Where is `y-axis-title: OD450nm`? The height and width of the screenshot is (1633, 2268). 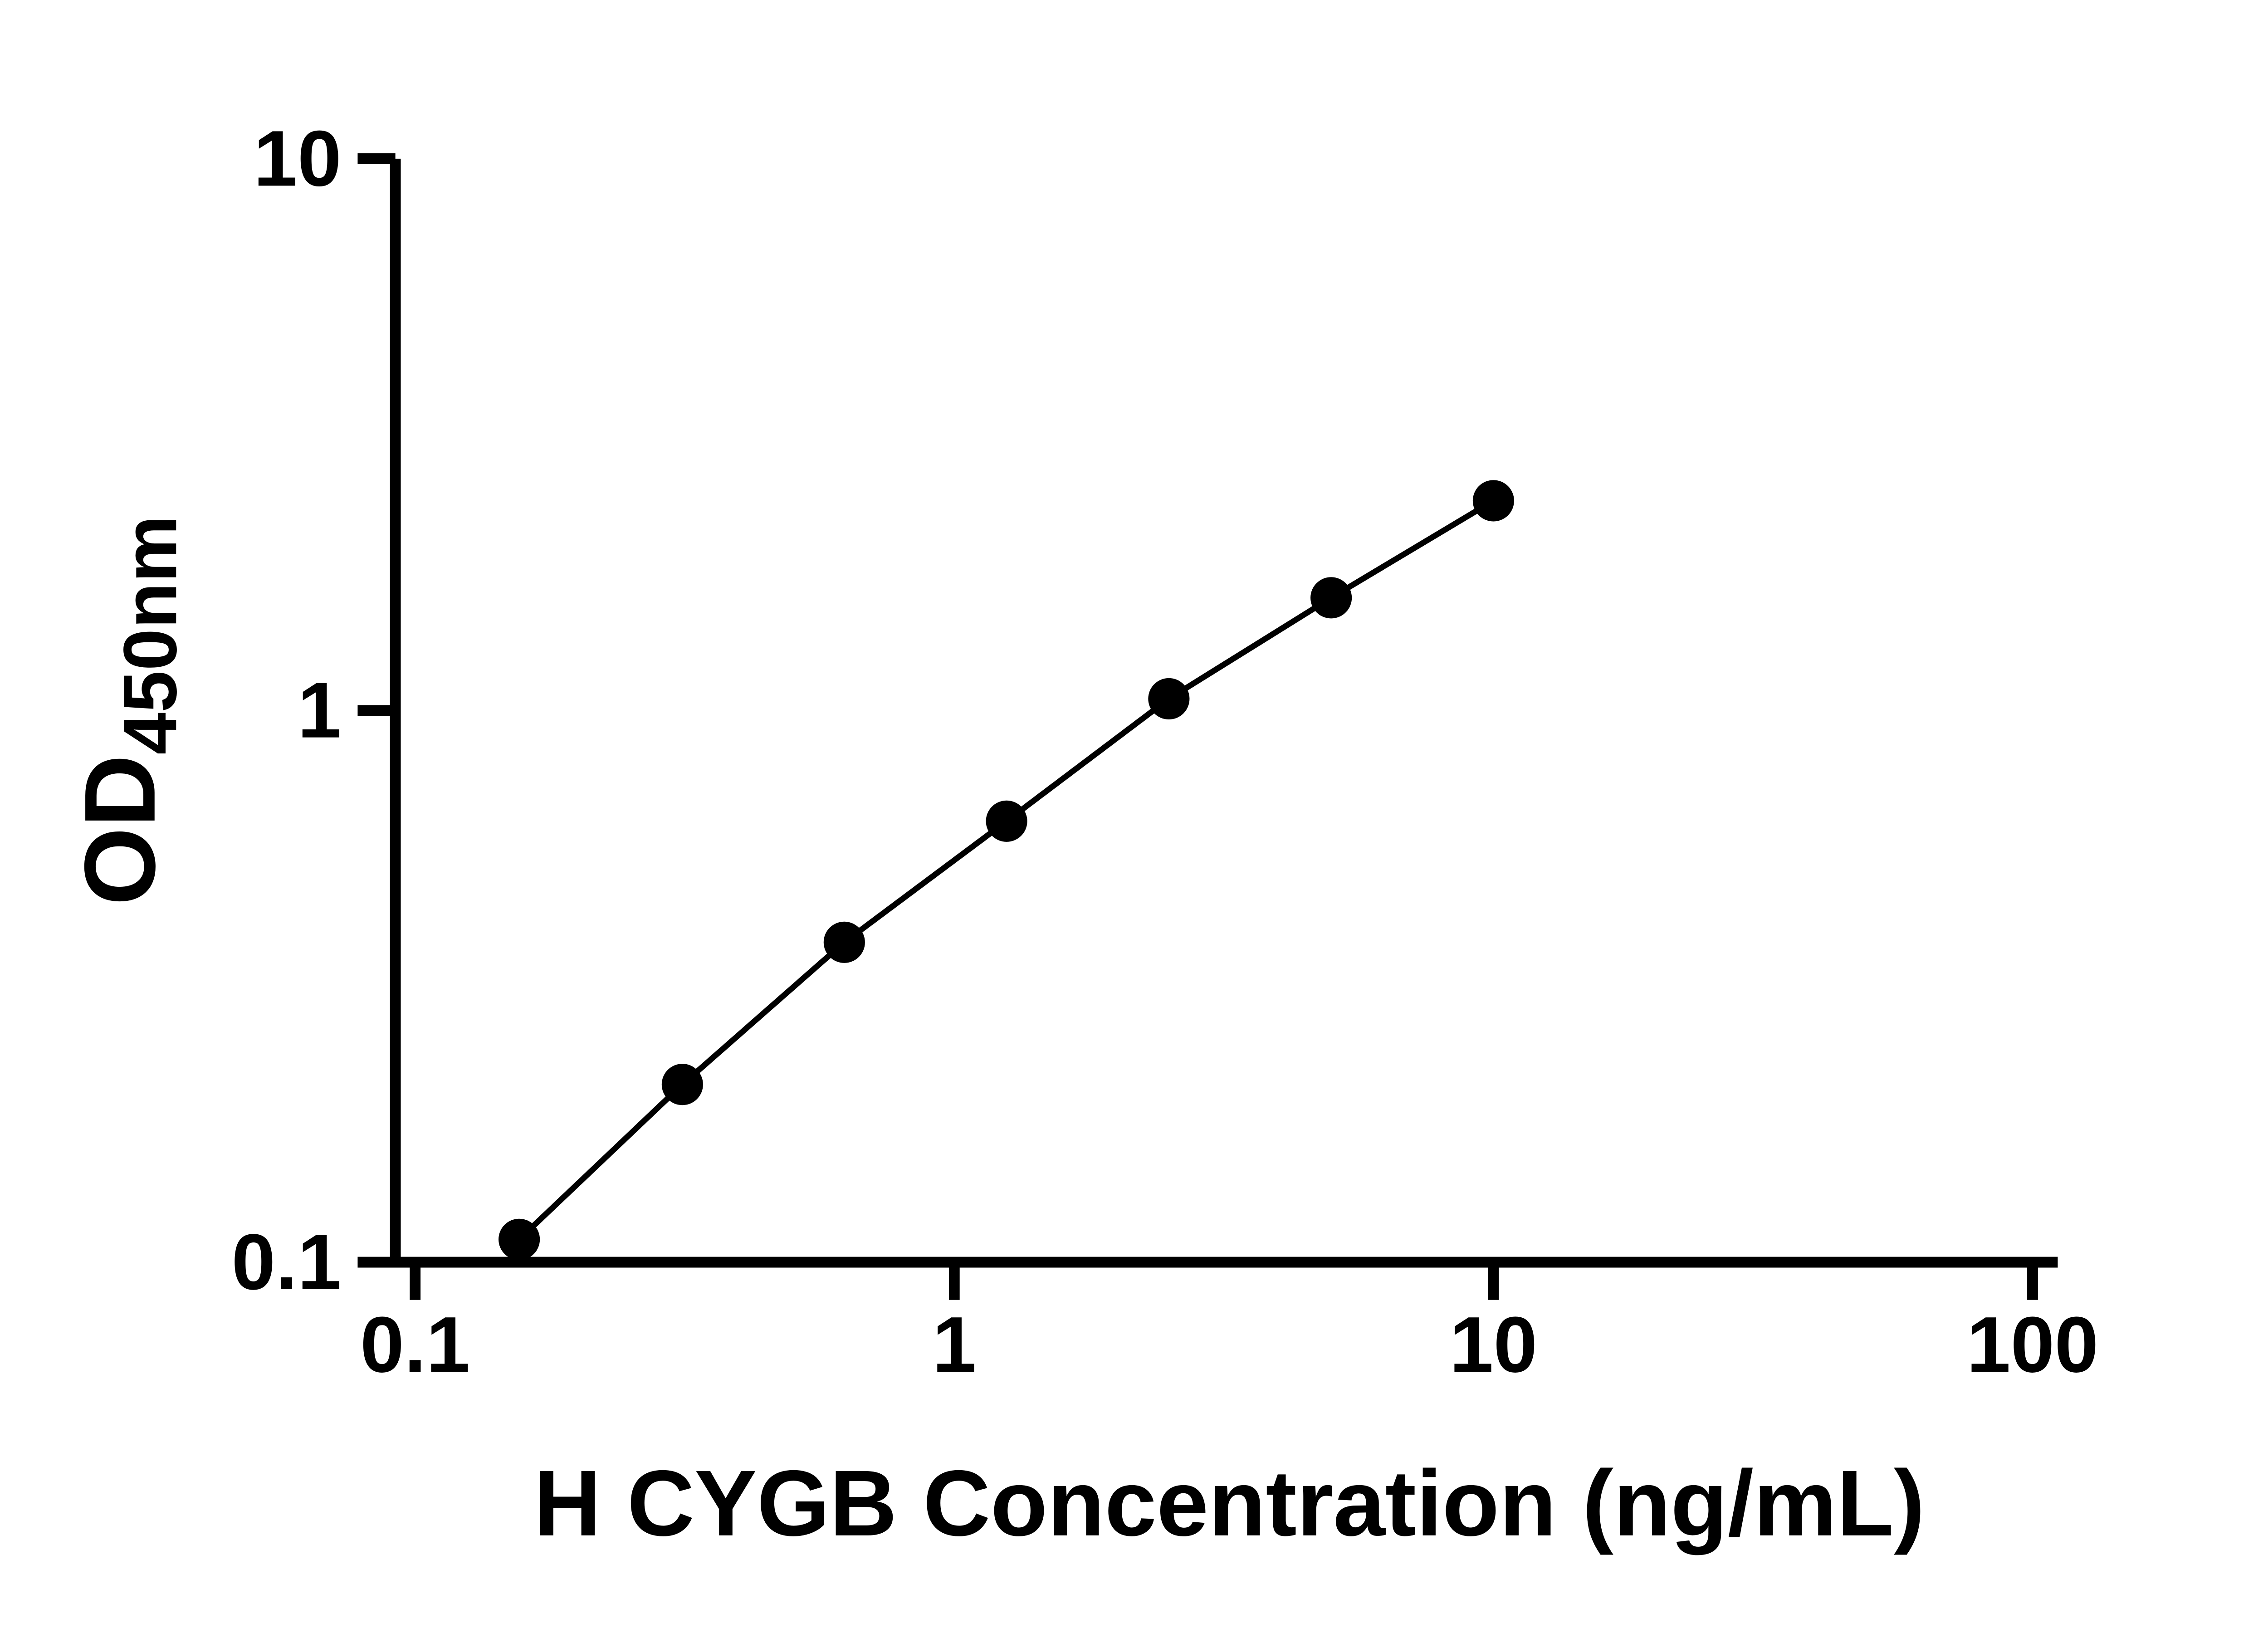 y-axis-title: OD450nm is located at coordinates (129, 710).